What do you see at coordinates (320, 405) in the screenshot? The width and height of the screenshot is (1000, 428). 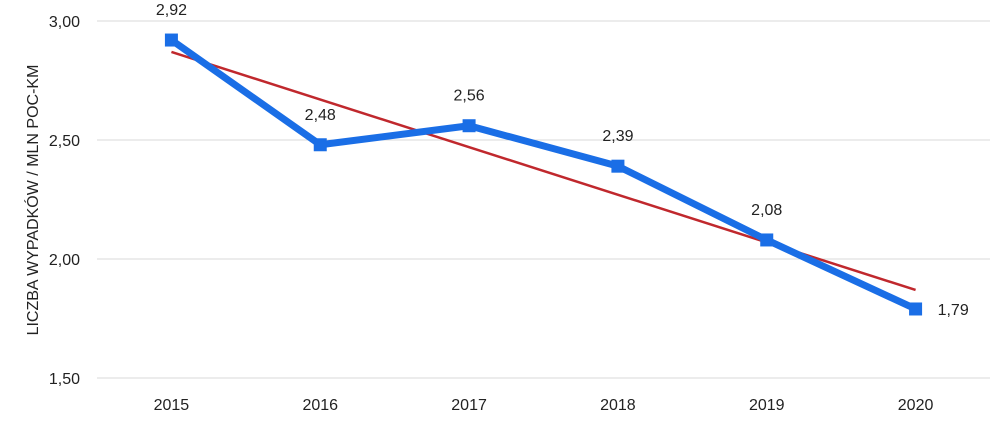 I see `x-tick-label: 2016` at bounding box center [320, 405].